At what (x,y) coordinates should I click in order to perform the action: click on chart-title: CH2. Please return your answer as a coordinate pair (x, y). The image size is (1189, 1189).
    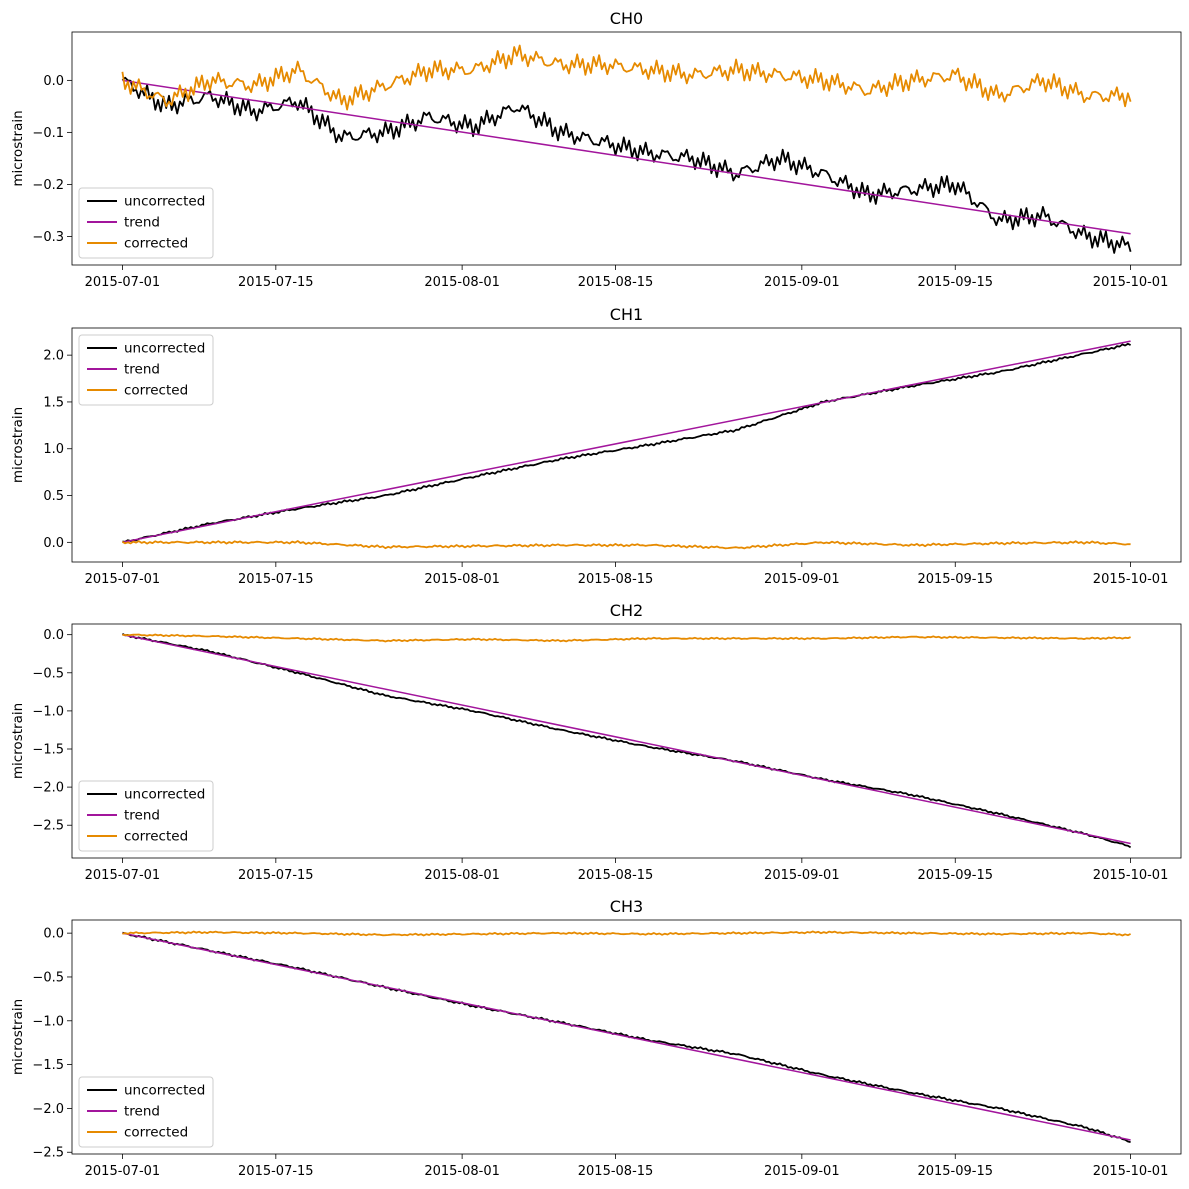
    Looking at the image, I should click on (626, 610).